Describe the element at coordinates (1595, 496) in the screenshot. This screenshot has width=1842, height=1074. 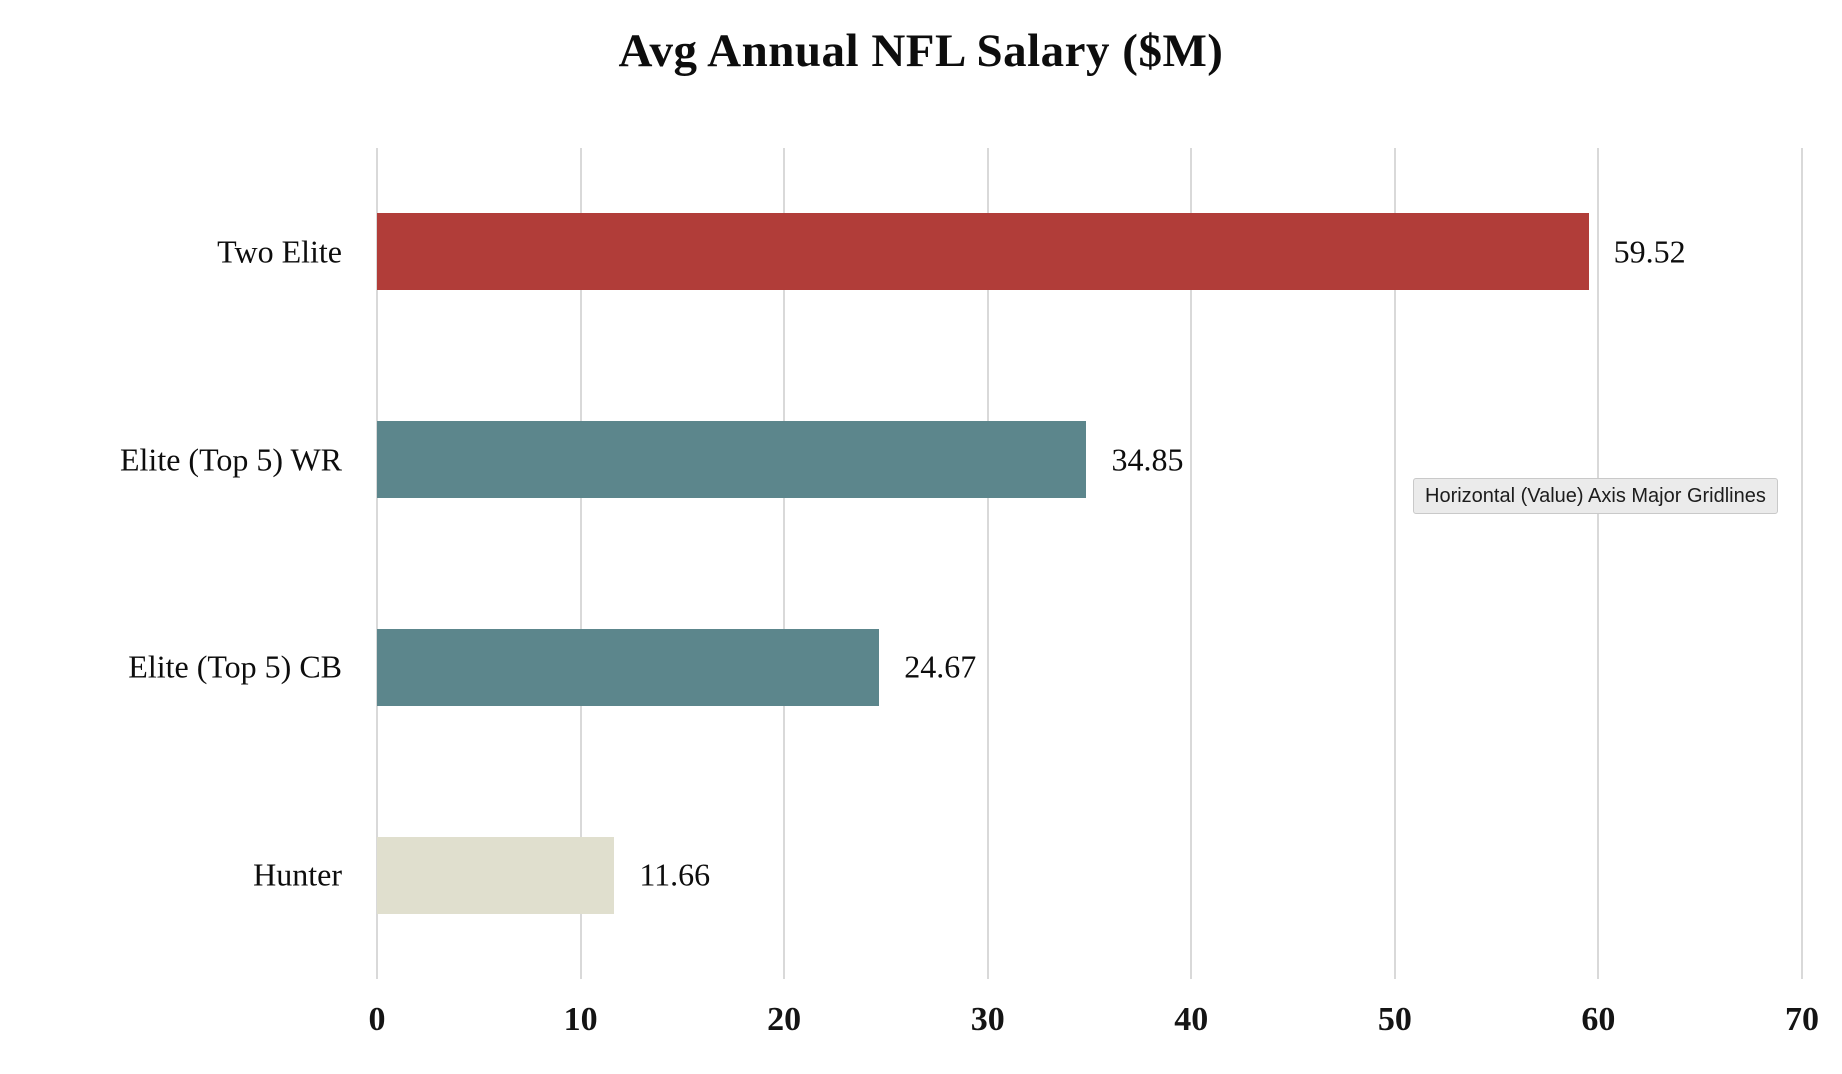
I see `gridlines-hover-tooltip: Horizontal (Value) Axis Major Gridlines` at that location.